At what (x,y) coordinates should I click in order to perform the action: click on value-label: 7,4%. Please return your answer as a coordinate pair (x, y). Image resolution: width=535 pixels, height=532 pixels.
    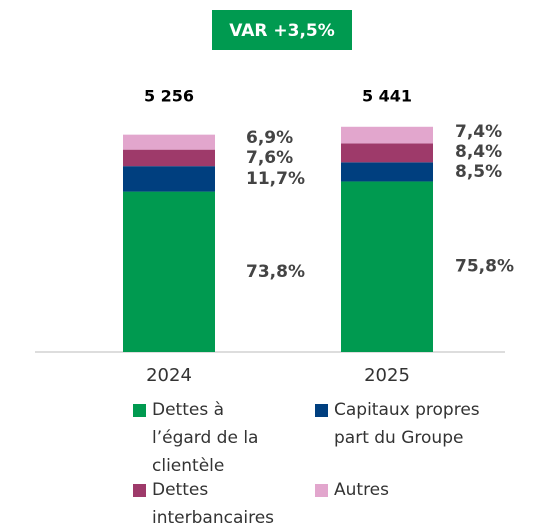
    Looking at the image, I should click on (478, 132).